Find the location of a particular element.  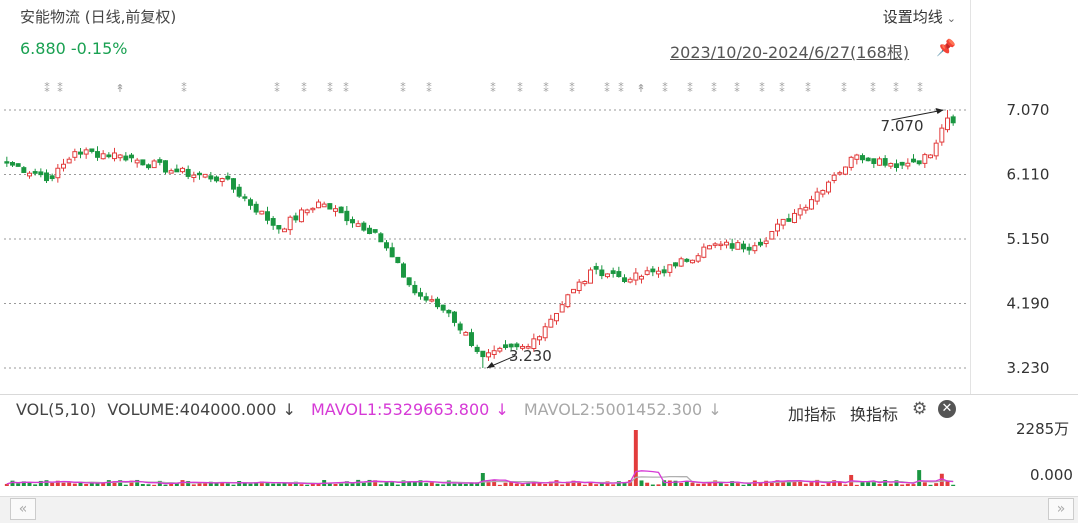

gear-icon: ⚙ is located at coordinates (920, 409).